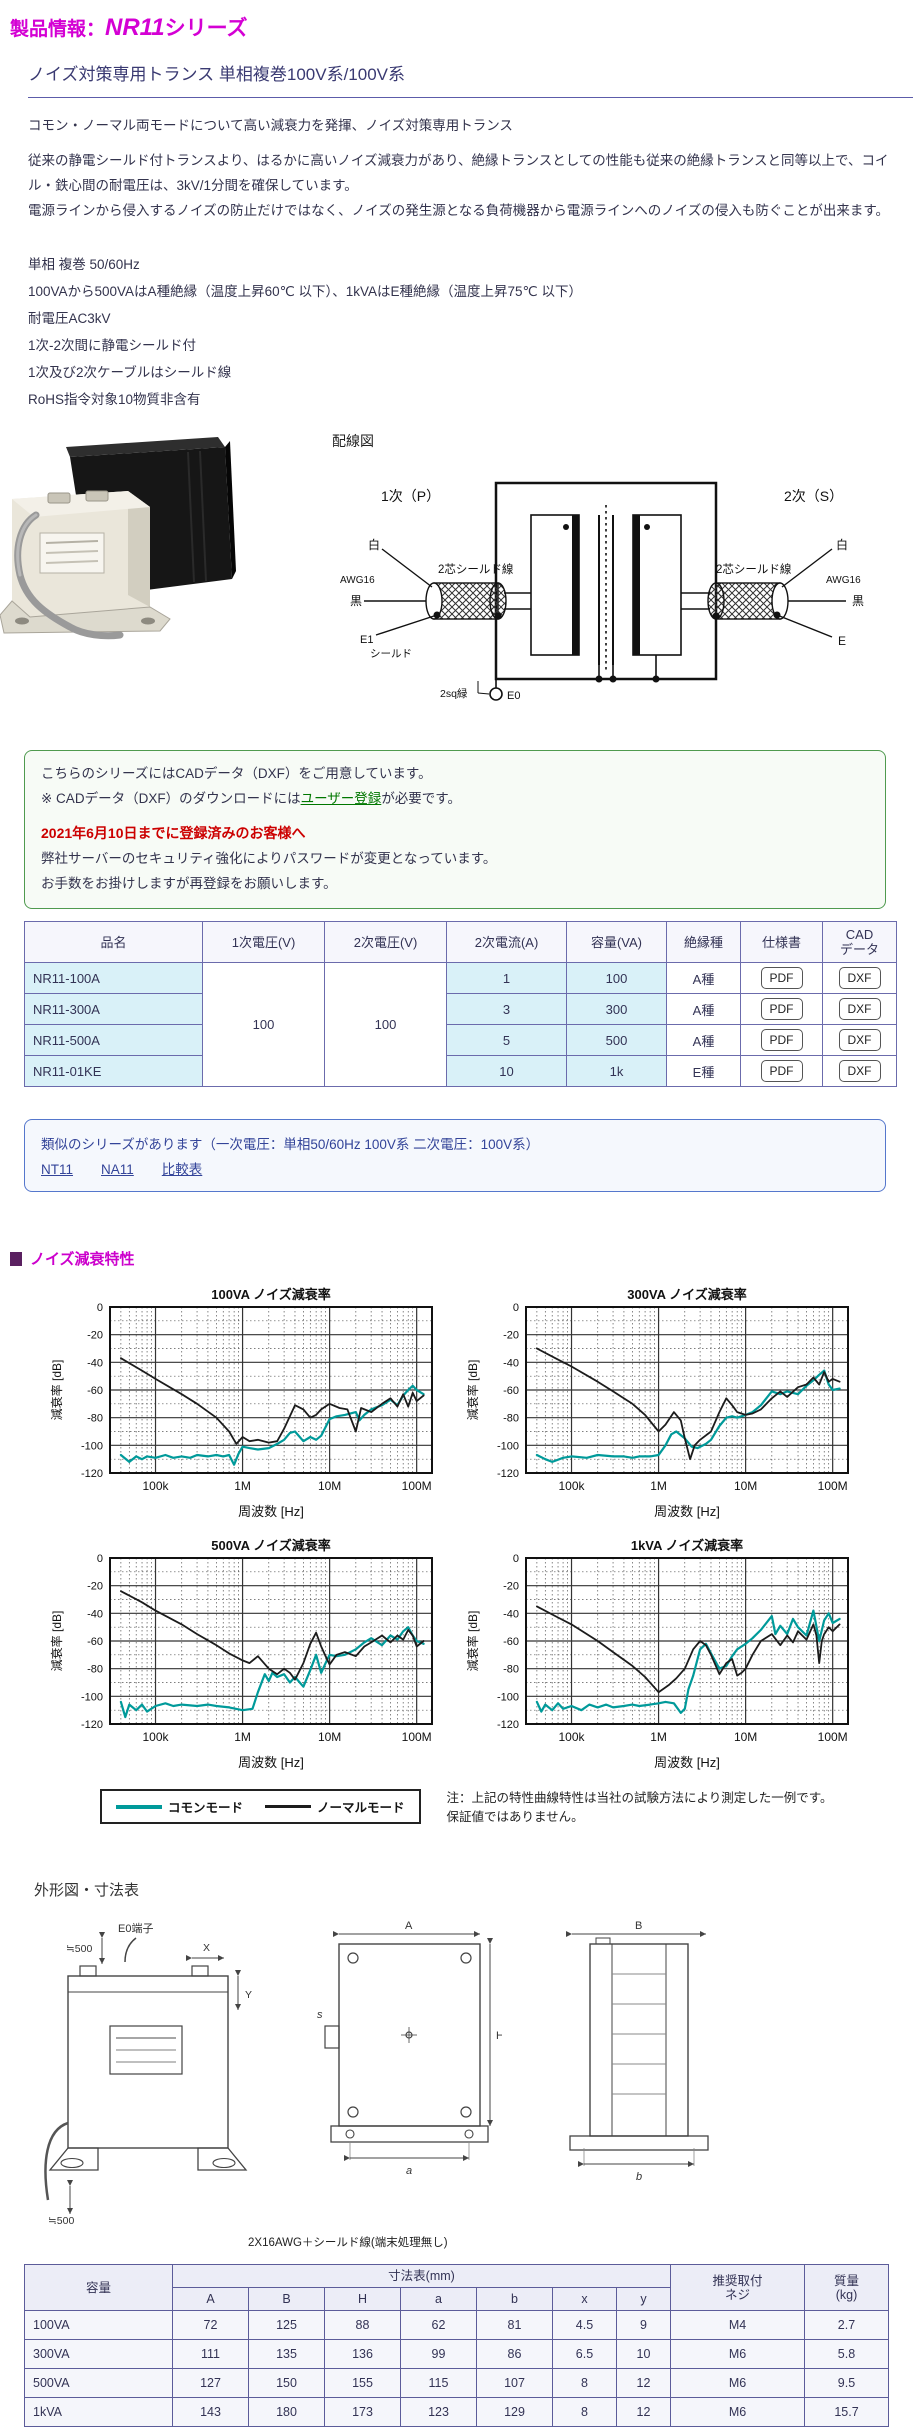 The image size is (913, 2427). I want to click on dimension-value-cell: 62, so click(438, 2325).